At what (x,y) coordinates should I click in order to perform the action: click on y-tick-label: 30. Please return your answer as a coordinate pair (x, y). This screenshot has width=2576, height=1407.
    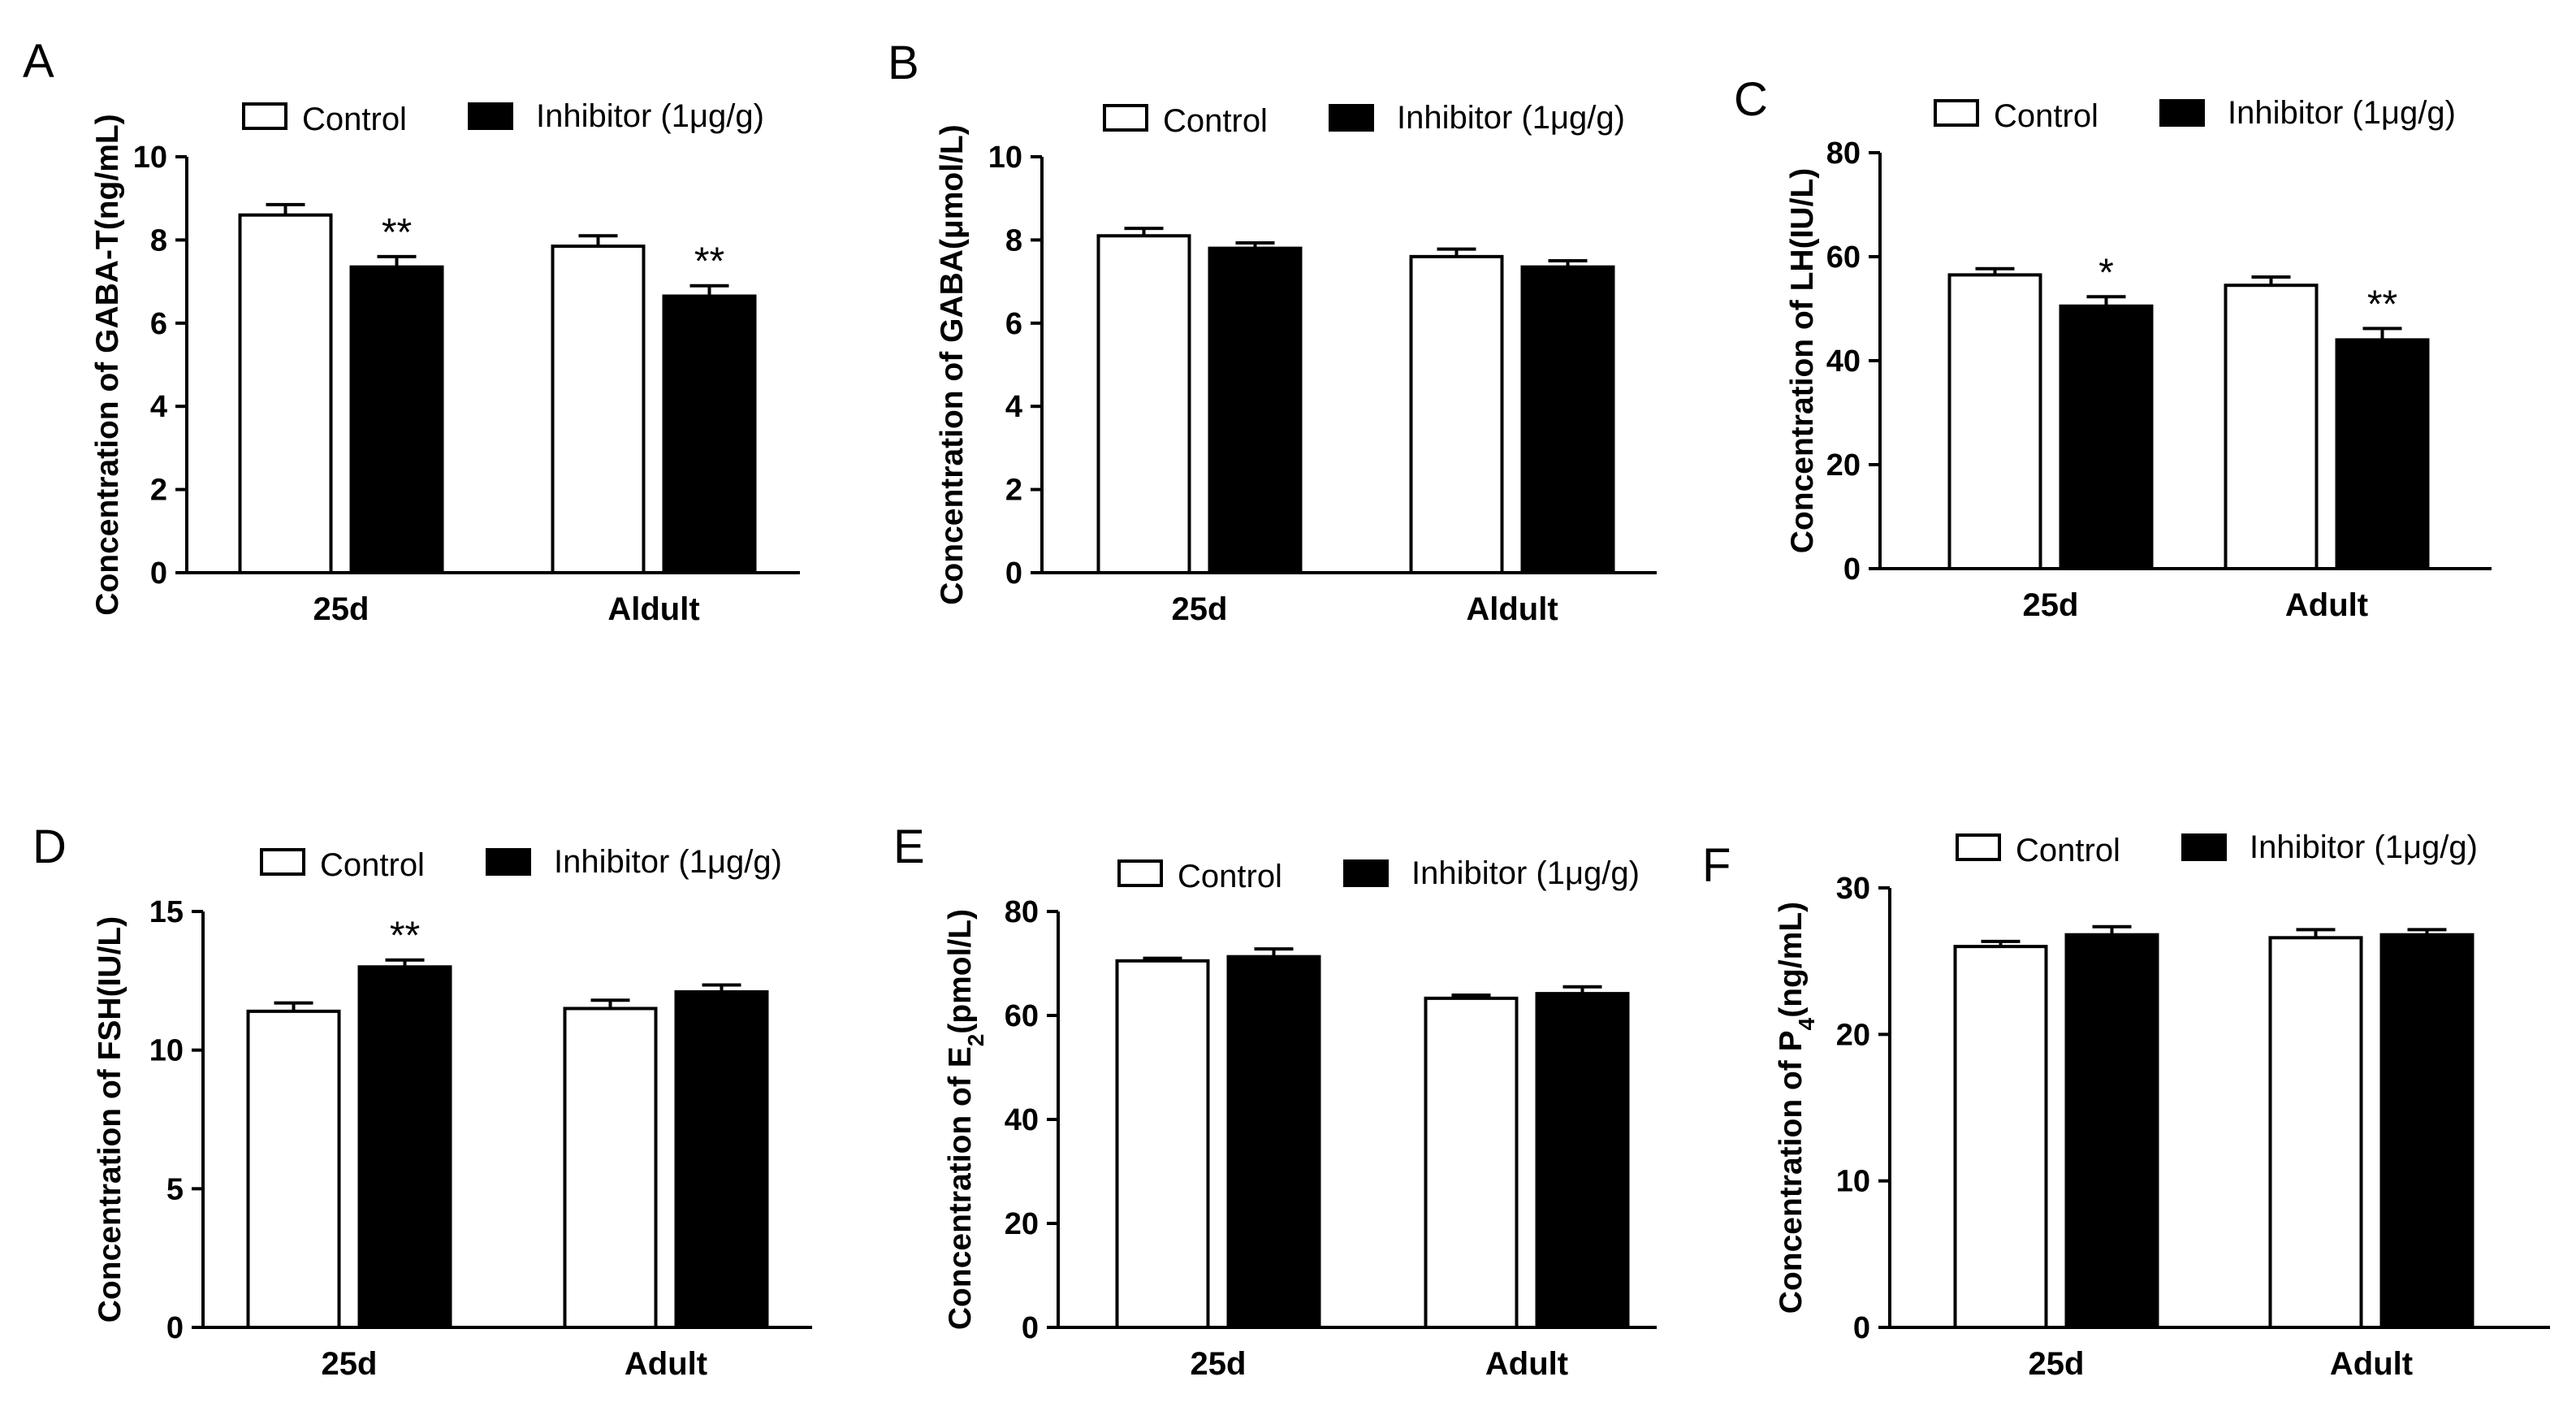
    Looking at the image, I should click on (1853, 889).